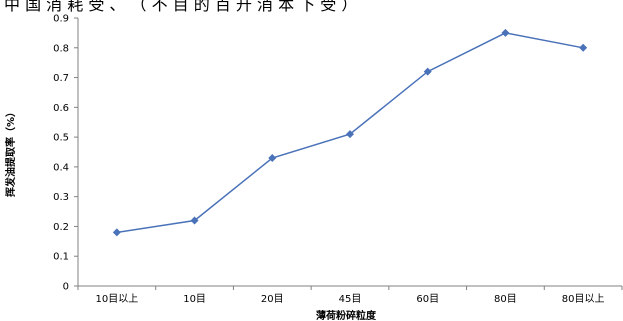 This screenshot has width=623, height=321. I want to click on x-tick-label: 80目, so click(505, 299).